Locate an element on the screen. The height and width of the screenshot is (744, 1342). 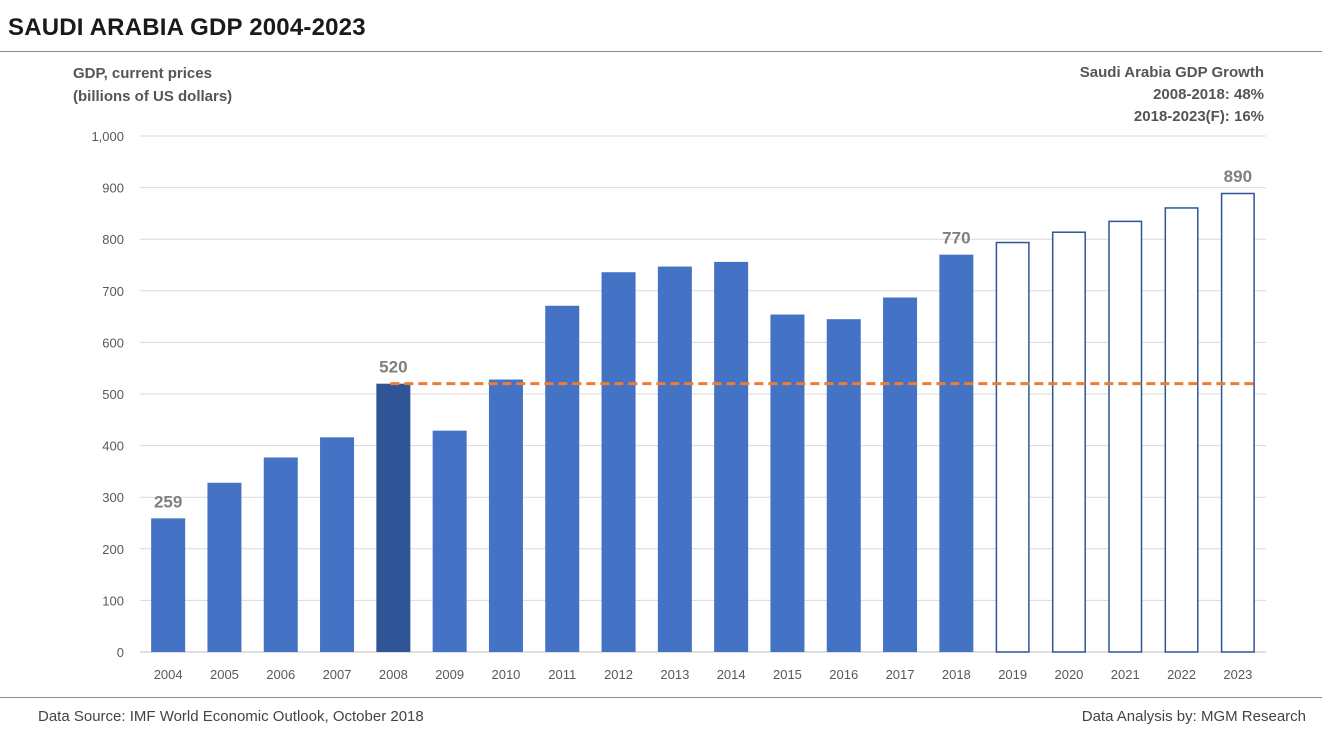
x-tick-label: 2021 is located at coordinates (1125, 674).